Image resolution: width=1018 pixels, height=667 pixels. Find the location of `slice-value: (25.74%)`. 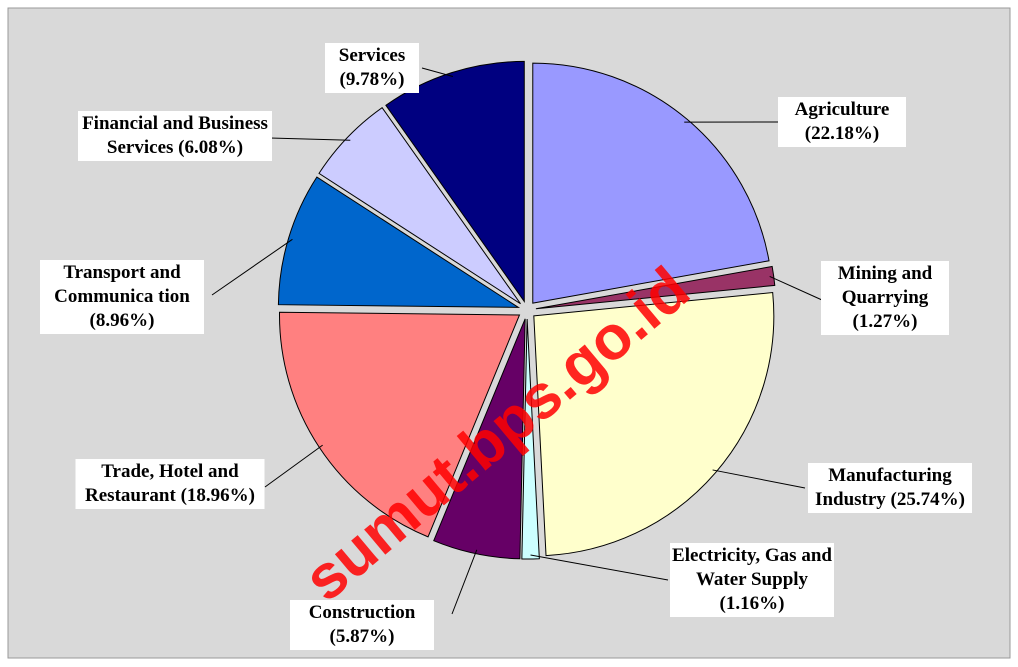

slice-value: (25.74%) is located at coordinates (927, 499).